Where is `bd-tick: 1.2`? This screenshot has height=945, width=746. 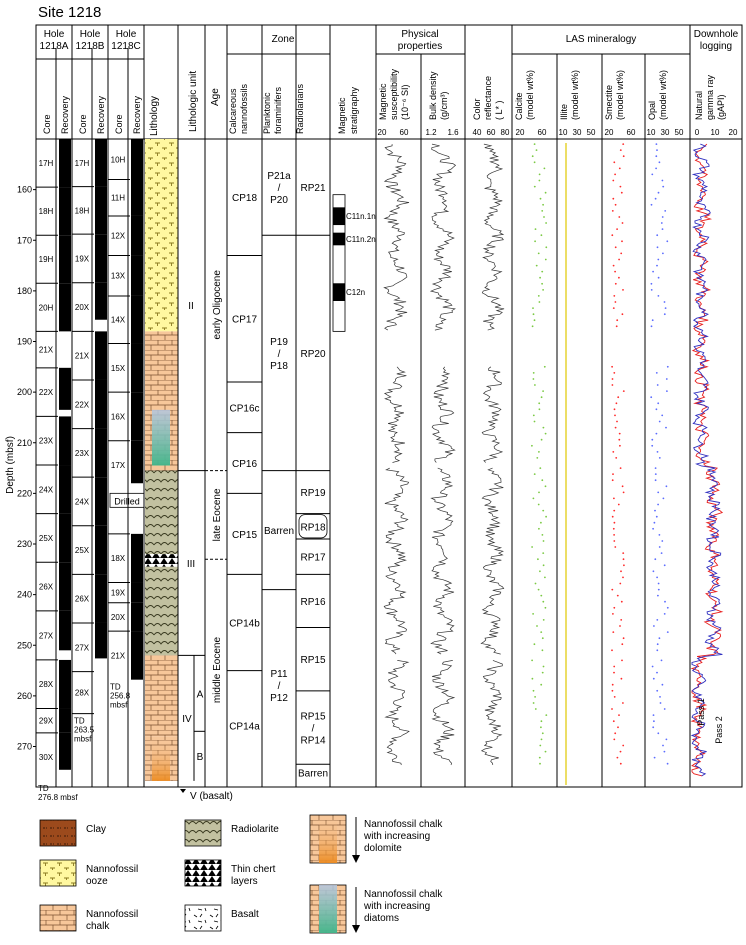 bd-tick: 1.2 is located at coordinates (431, 132).